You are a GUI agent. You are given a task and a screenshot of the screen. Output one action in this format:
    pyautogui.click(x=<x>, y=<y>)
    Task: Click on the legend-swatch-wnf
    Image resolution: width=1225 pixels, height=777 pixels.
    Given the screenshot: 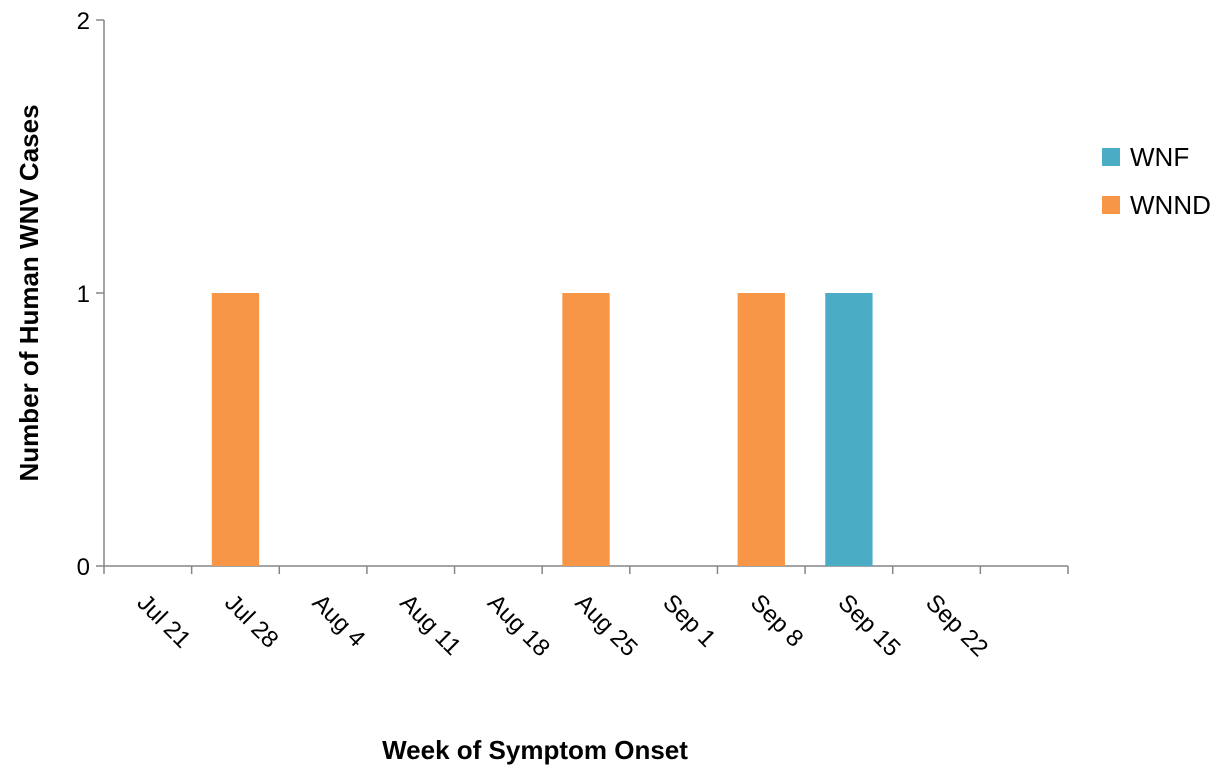 What is the action you would take?
    pyautogui.click(x=1111, y=157)
    